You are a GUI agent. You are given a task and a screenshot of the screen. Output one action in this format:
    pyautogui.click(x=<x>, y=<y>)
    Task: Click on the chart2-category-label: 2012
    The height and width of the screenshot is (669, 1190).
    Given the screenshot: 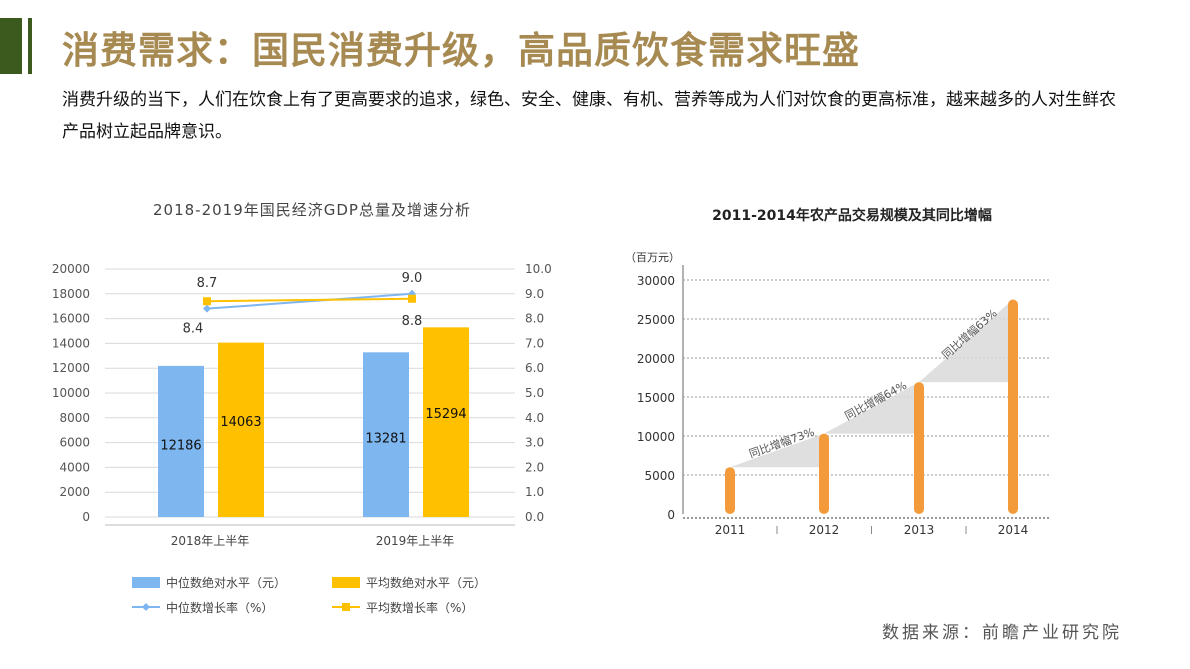 What is the action you would take?
    pyautogui.click(x=824, y=529)
    